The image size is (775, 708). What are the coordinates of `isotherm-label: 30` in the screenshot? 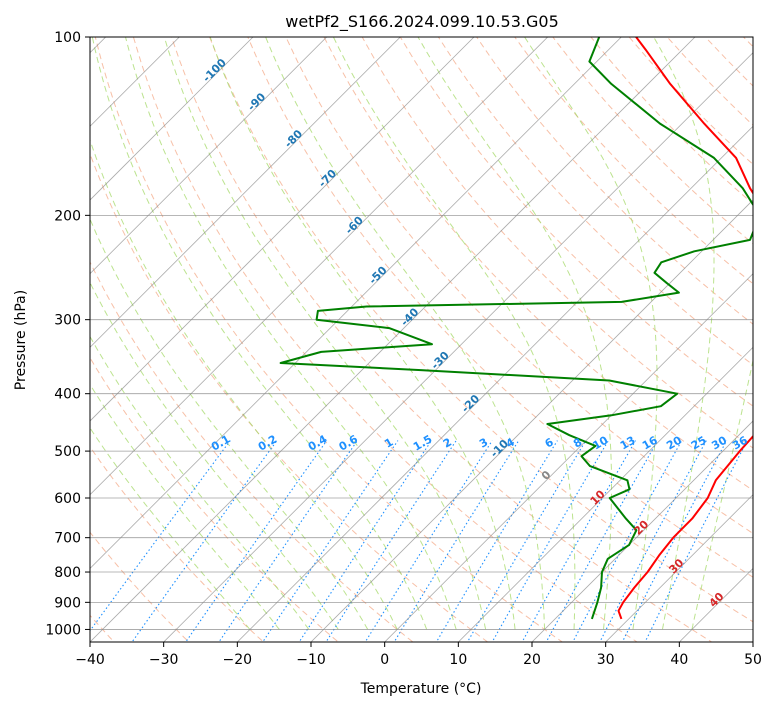 It's located at (676, 566).